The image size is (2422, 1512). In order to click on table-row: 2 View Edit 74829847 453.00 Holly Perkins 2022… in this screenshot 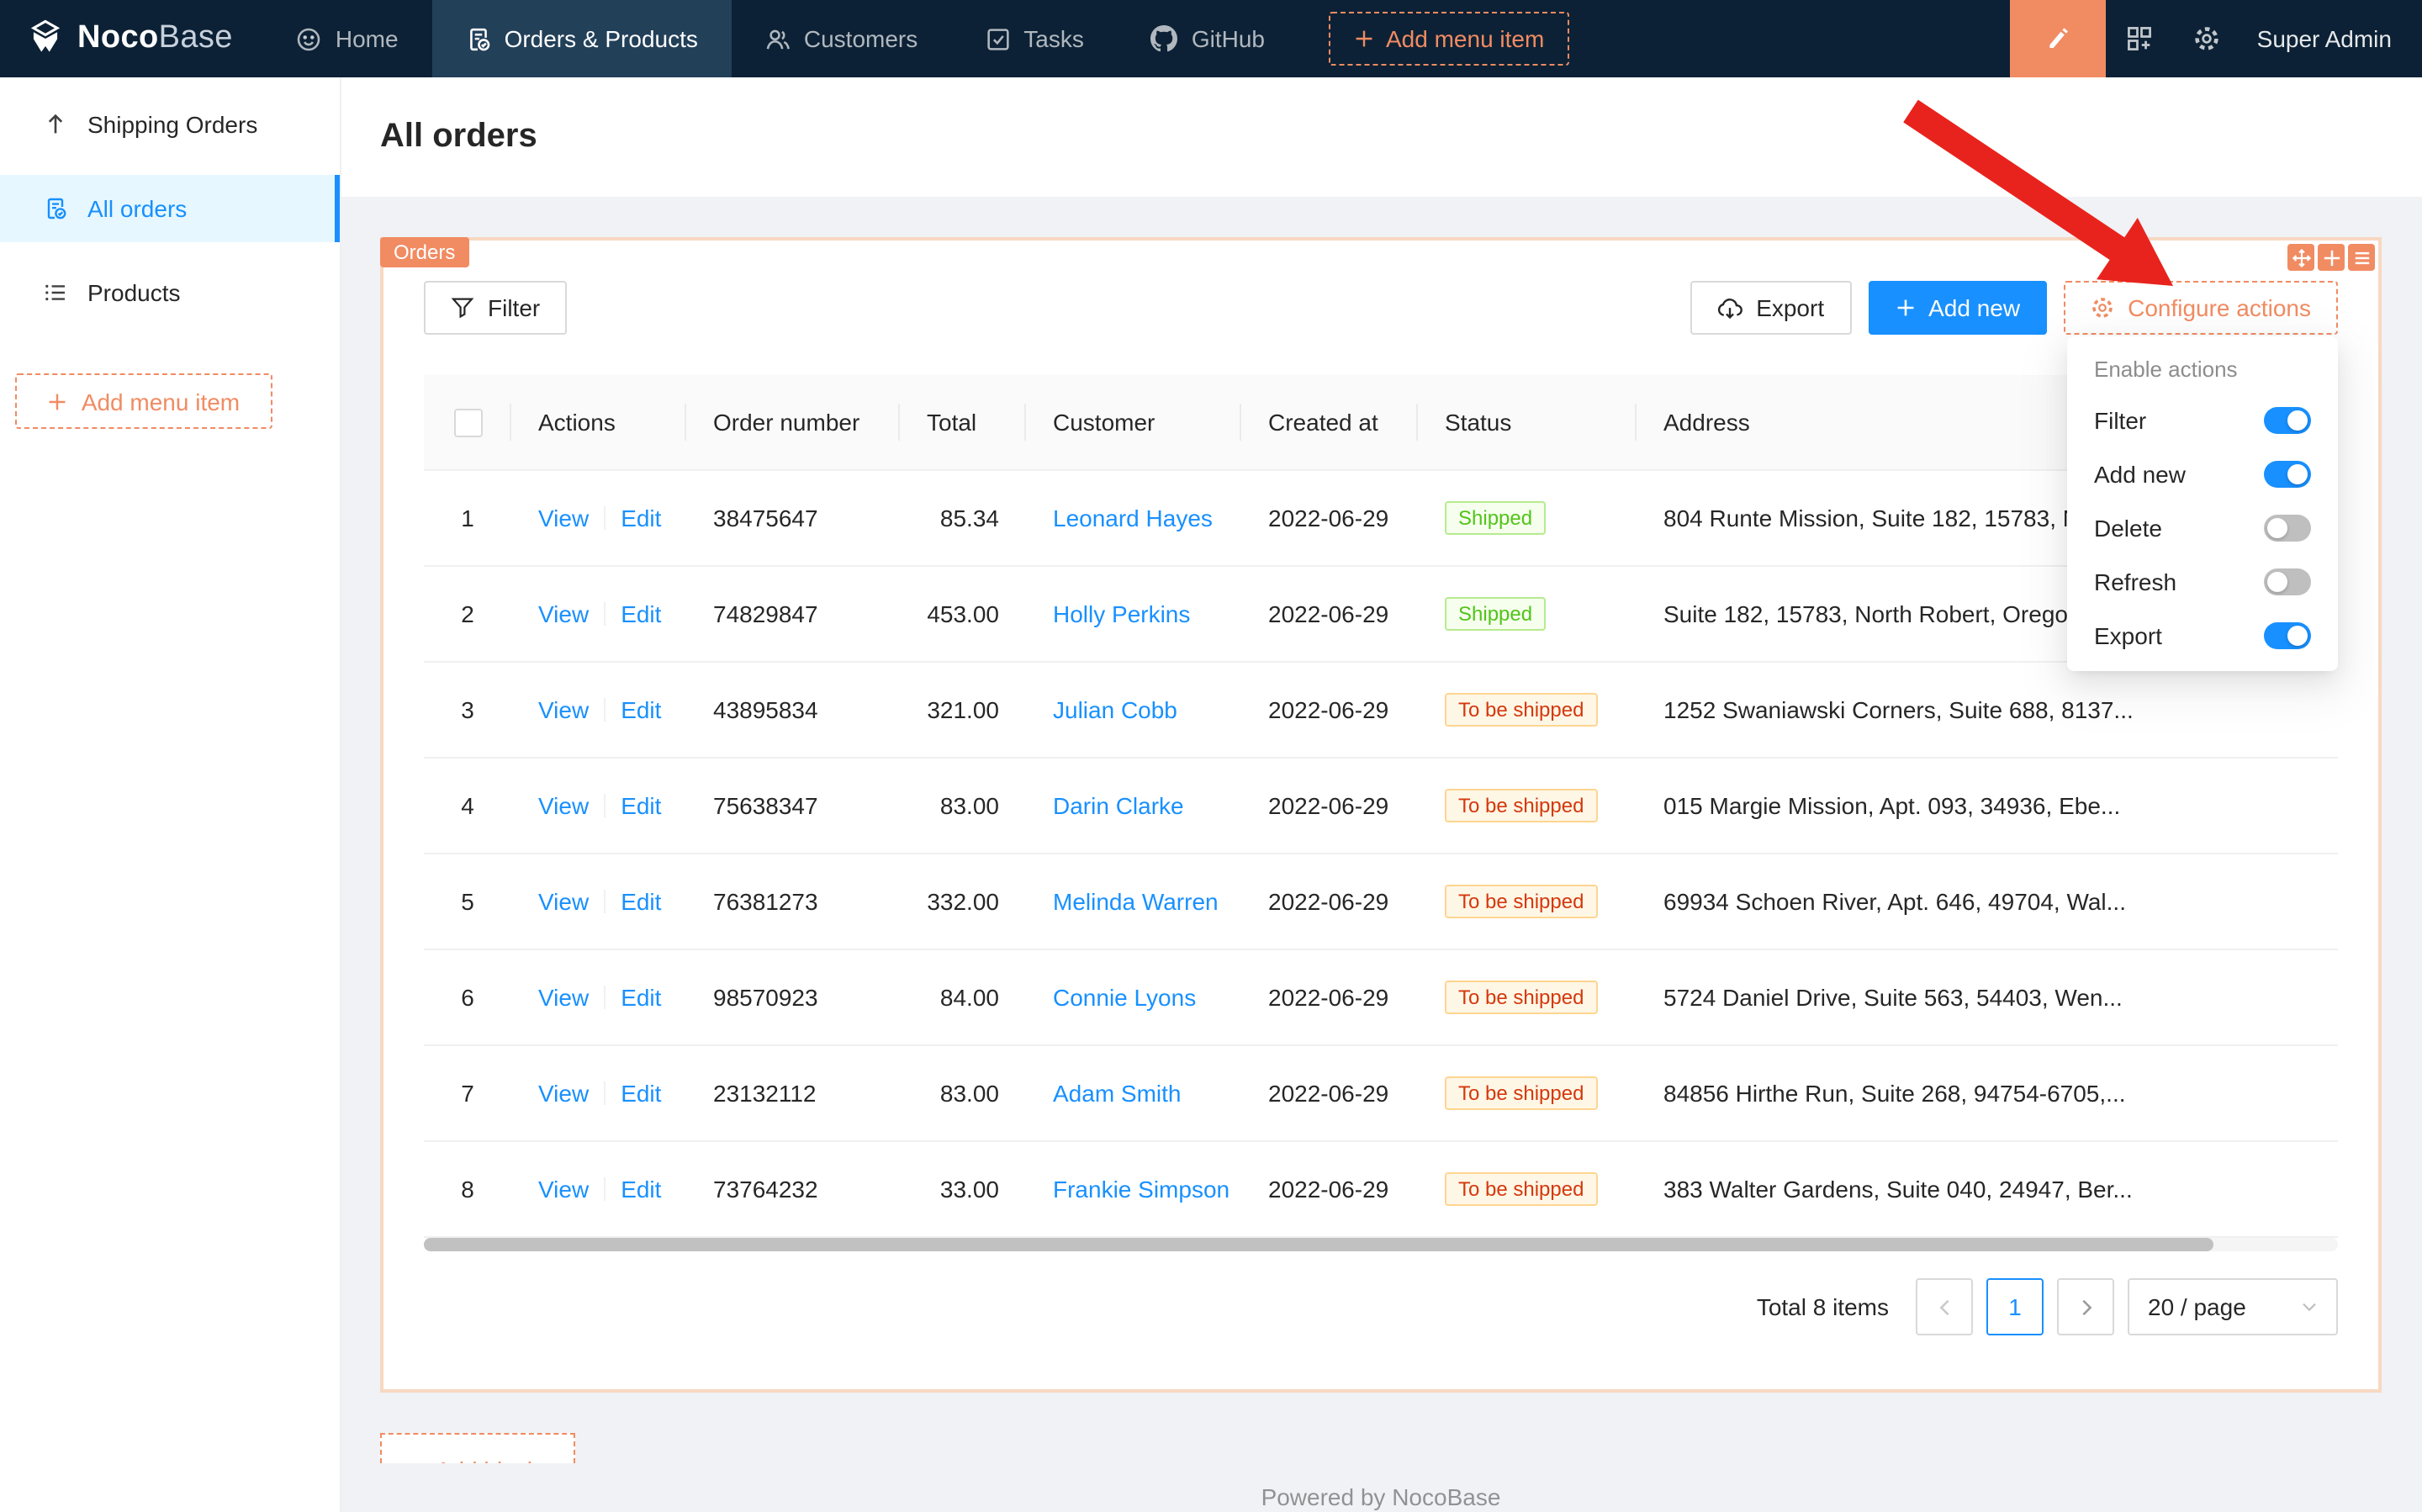, I will do `click(1381, 614)`.